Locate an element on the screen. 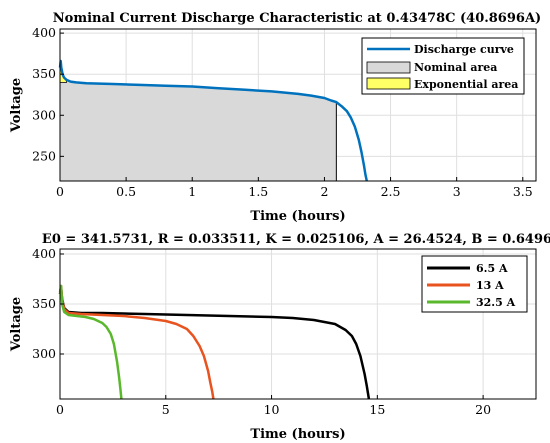 Image resolution: width=550 pixels, height=443 pixels. x-tick-label: 5 is located at coordinates (166, 409).